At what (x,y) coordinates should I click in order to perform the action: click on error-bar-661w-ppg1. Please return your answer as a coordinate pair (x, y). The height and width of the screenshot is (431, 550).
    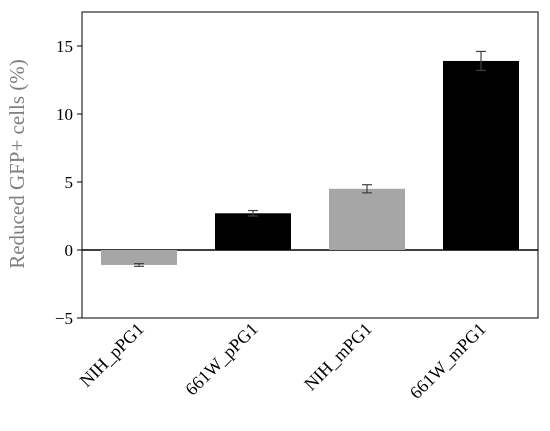
    Looking at the image, I should click on (253, 213).